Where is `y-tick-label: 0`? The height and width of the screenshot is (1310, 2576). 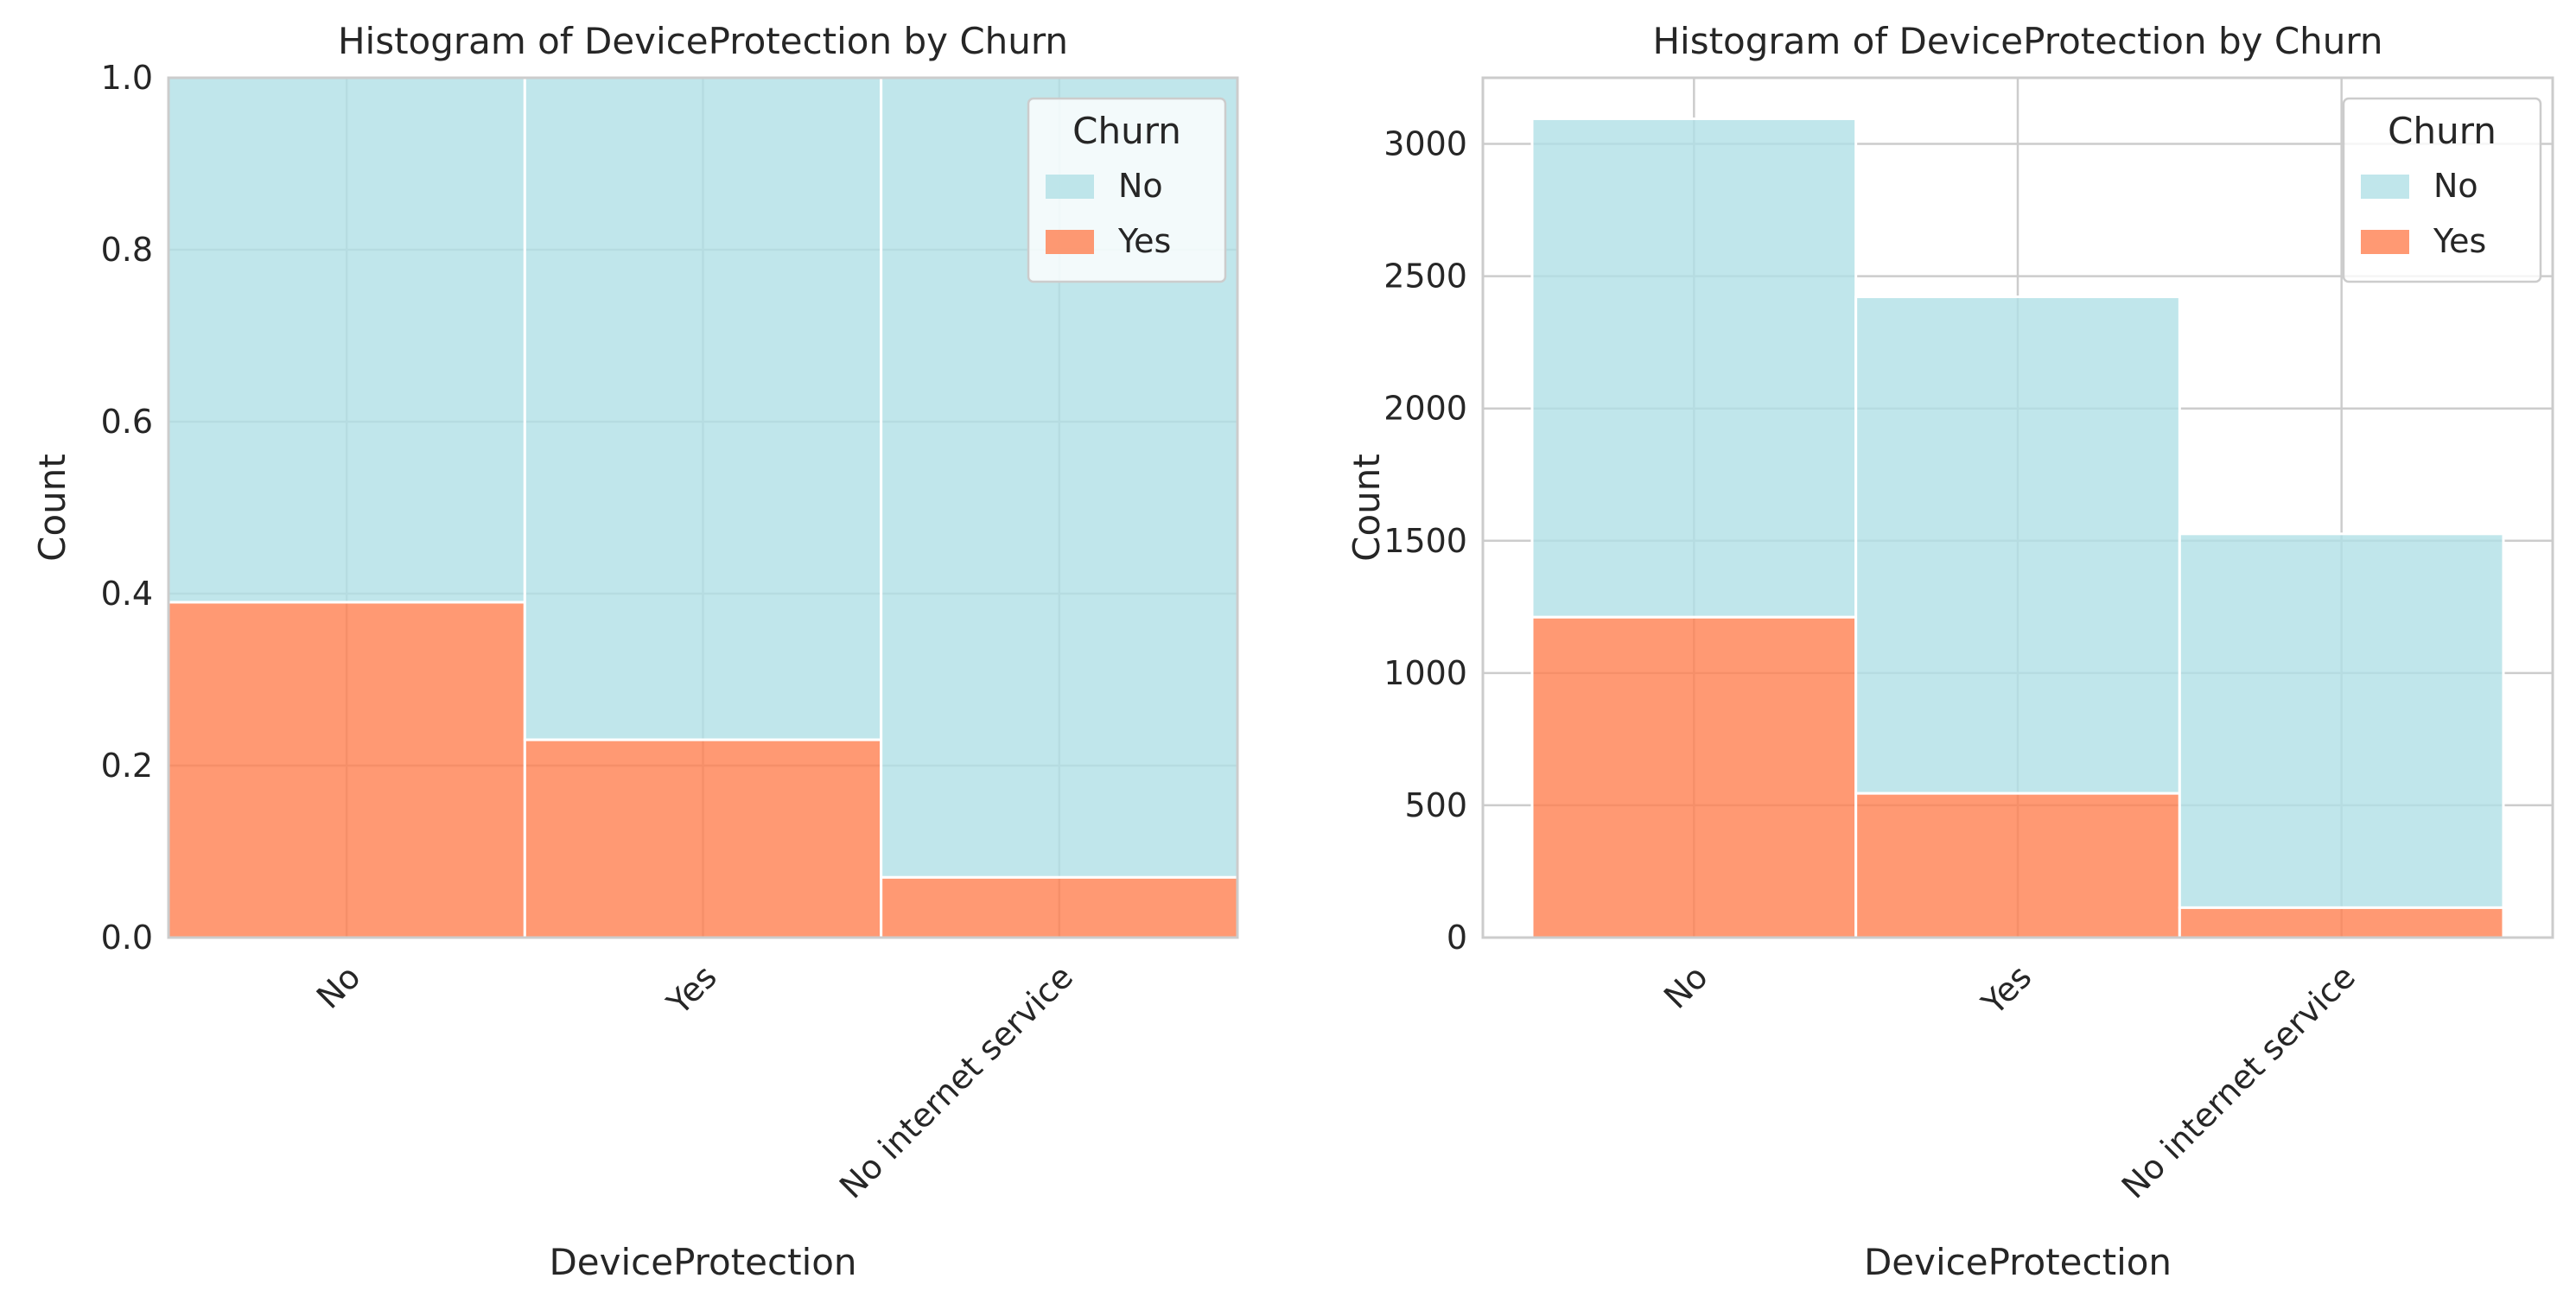 y-tick-label: 0 is located at coordinates (1457, 938).